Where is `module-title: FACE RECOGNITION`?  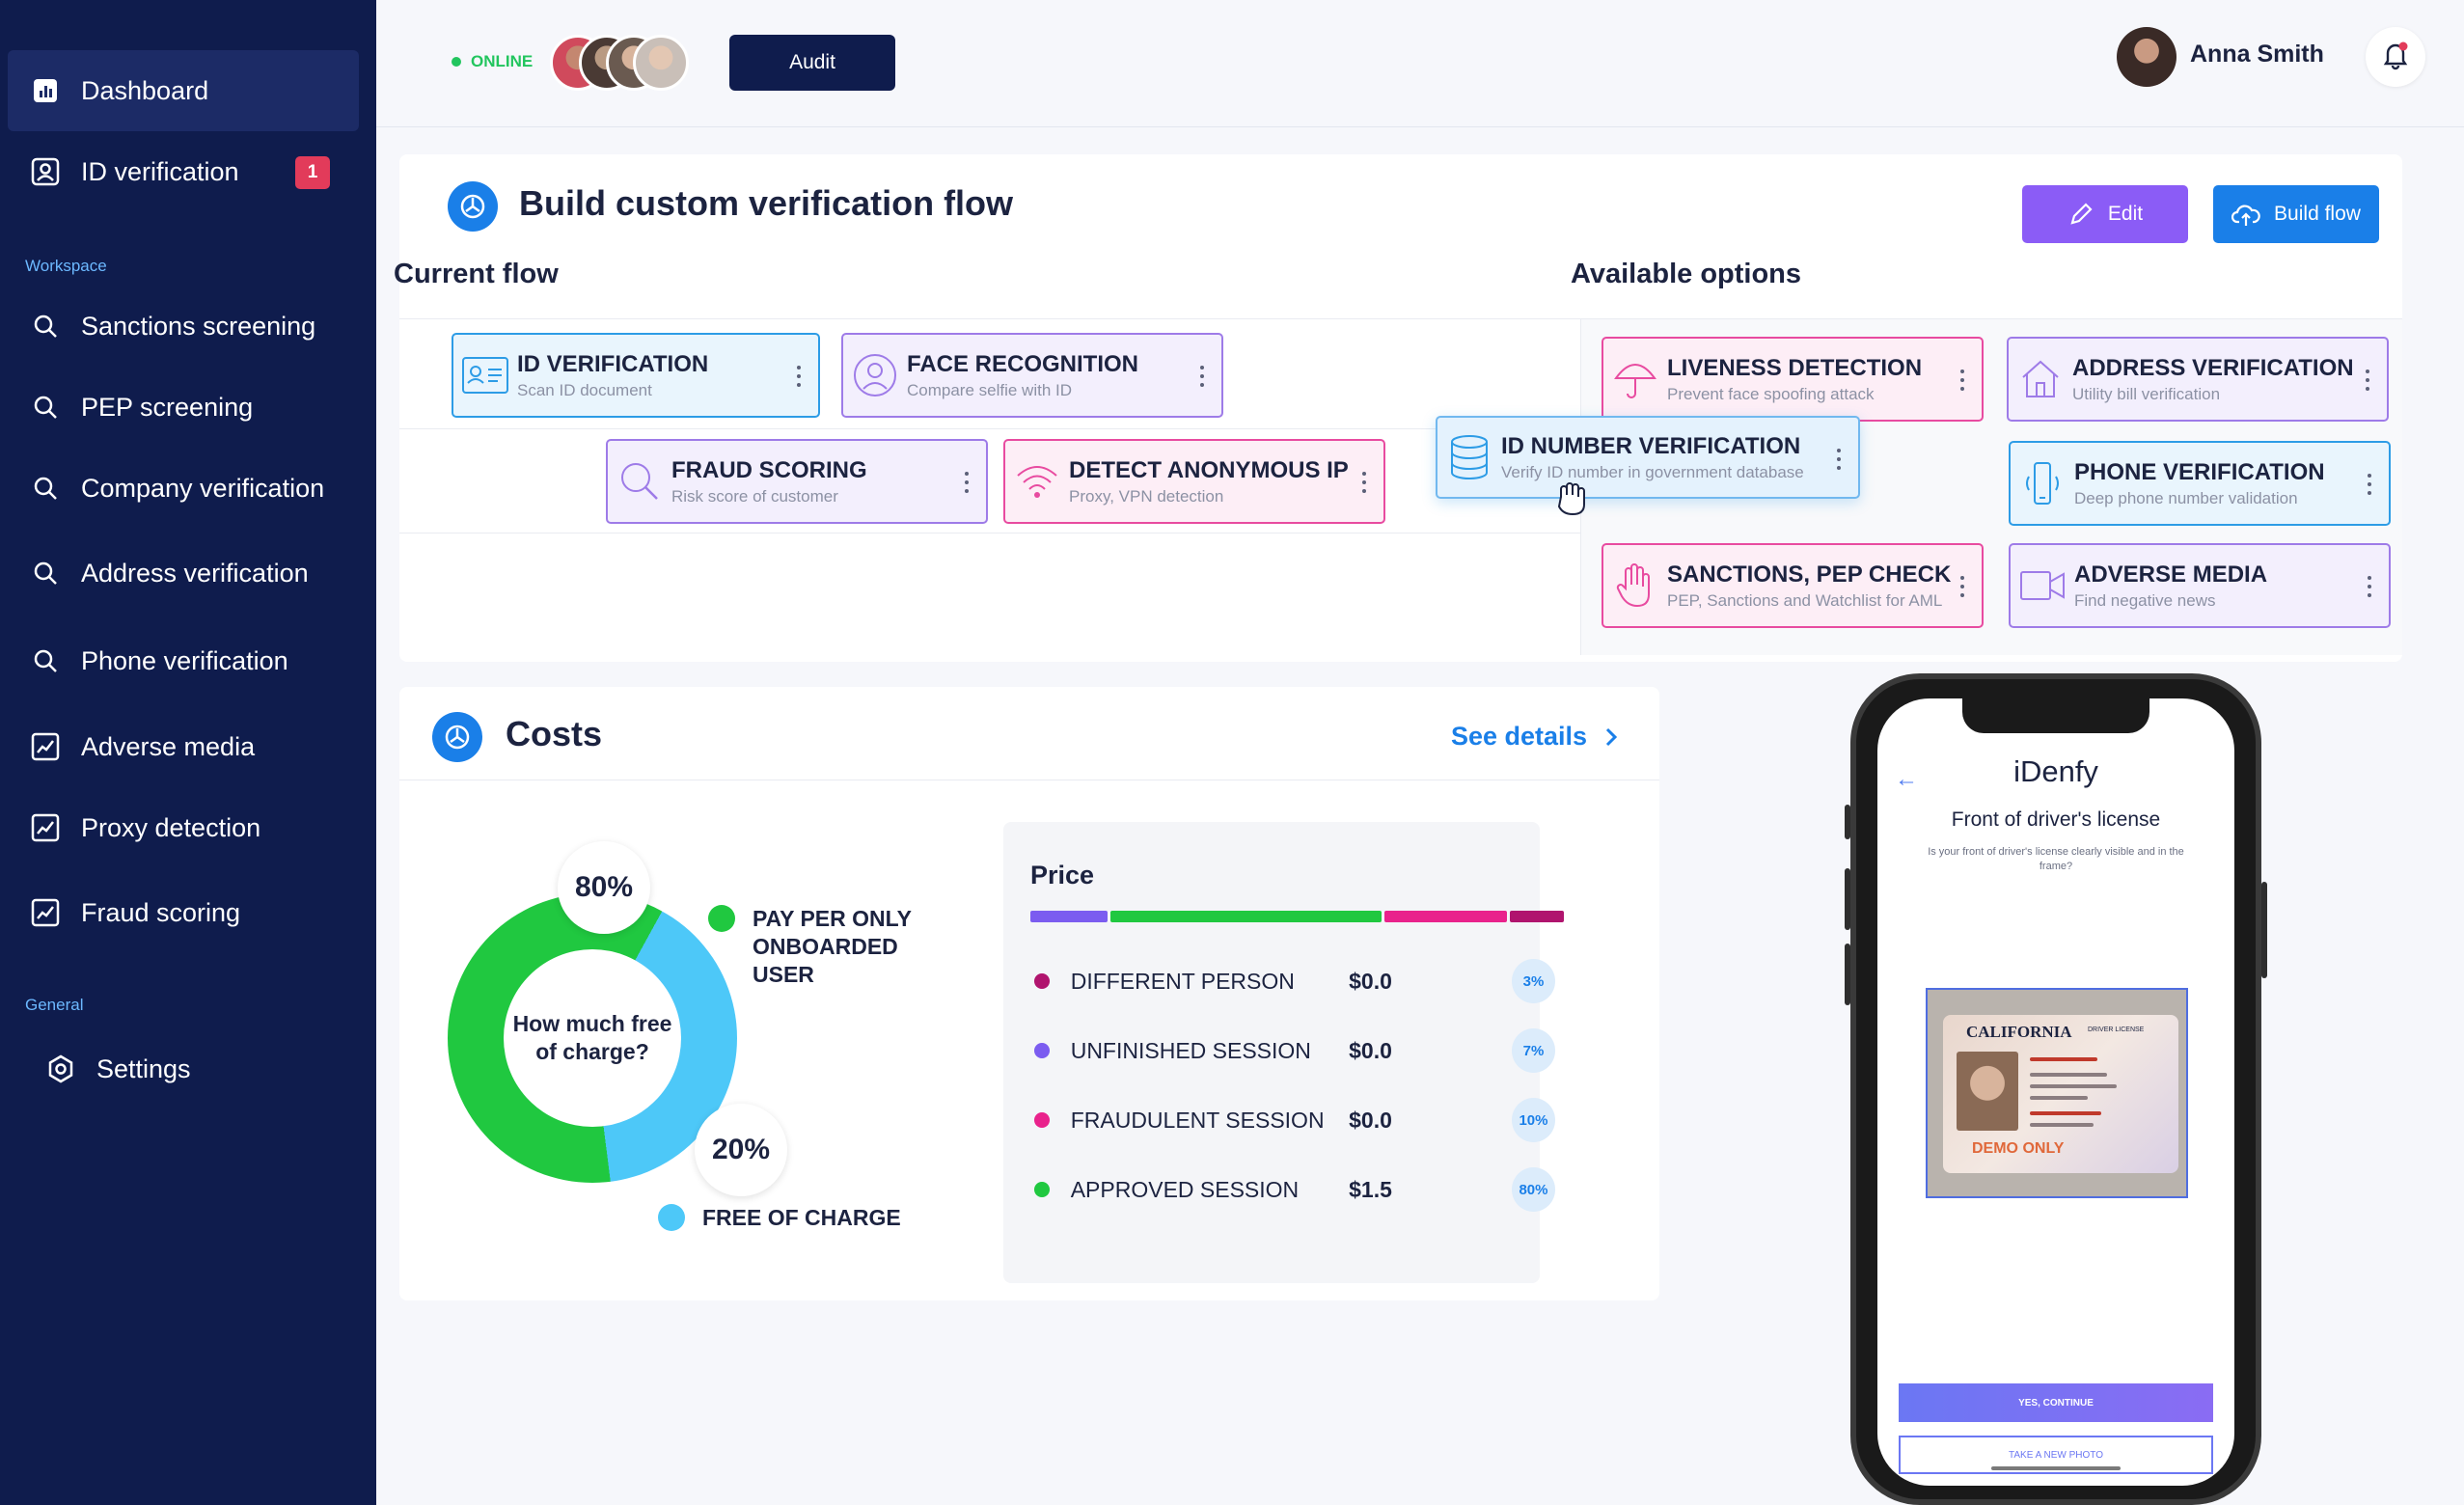 module-title: FACE RECOGNITION is located at coordinates (1023, 363).